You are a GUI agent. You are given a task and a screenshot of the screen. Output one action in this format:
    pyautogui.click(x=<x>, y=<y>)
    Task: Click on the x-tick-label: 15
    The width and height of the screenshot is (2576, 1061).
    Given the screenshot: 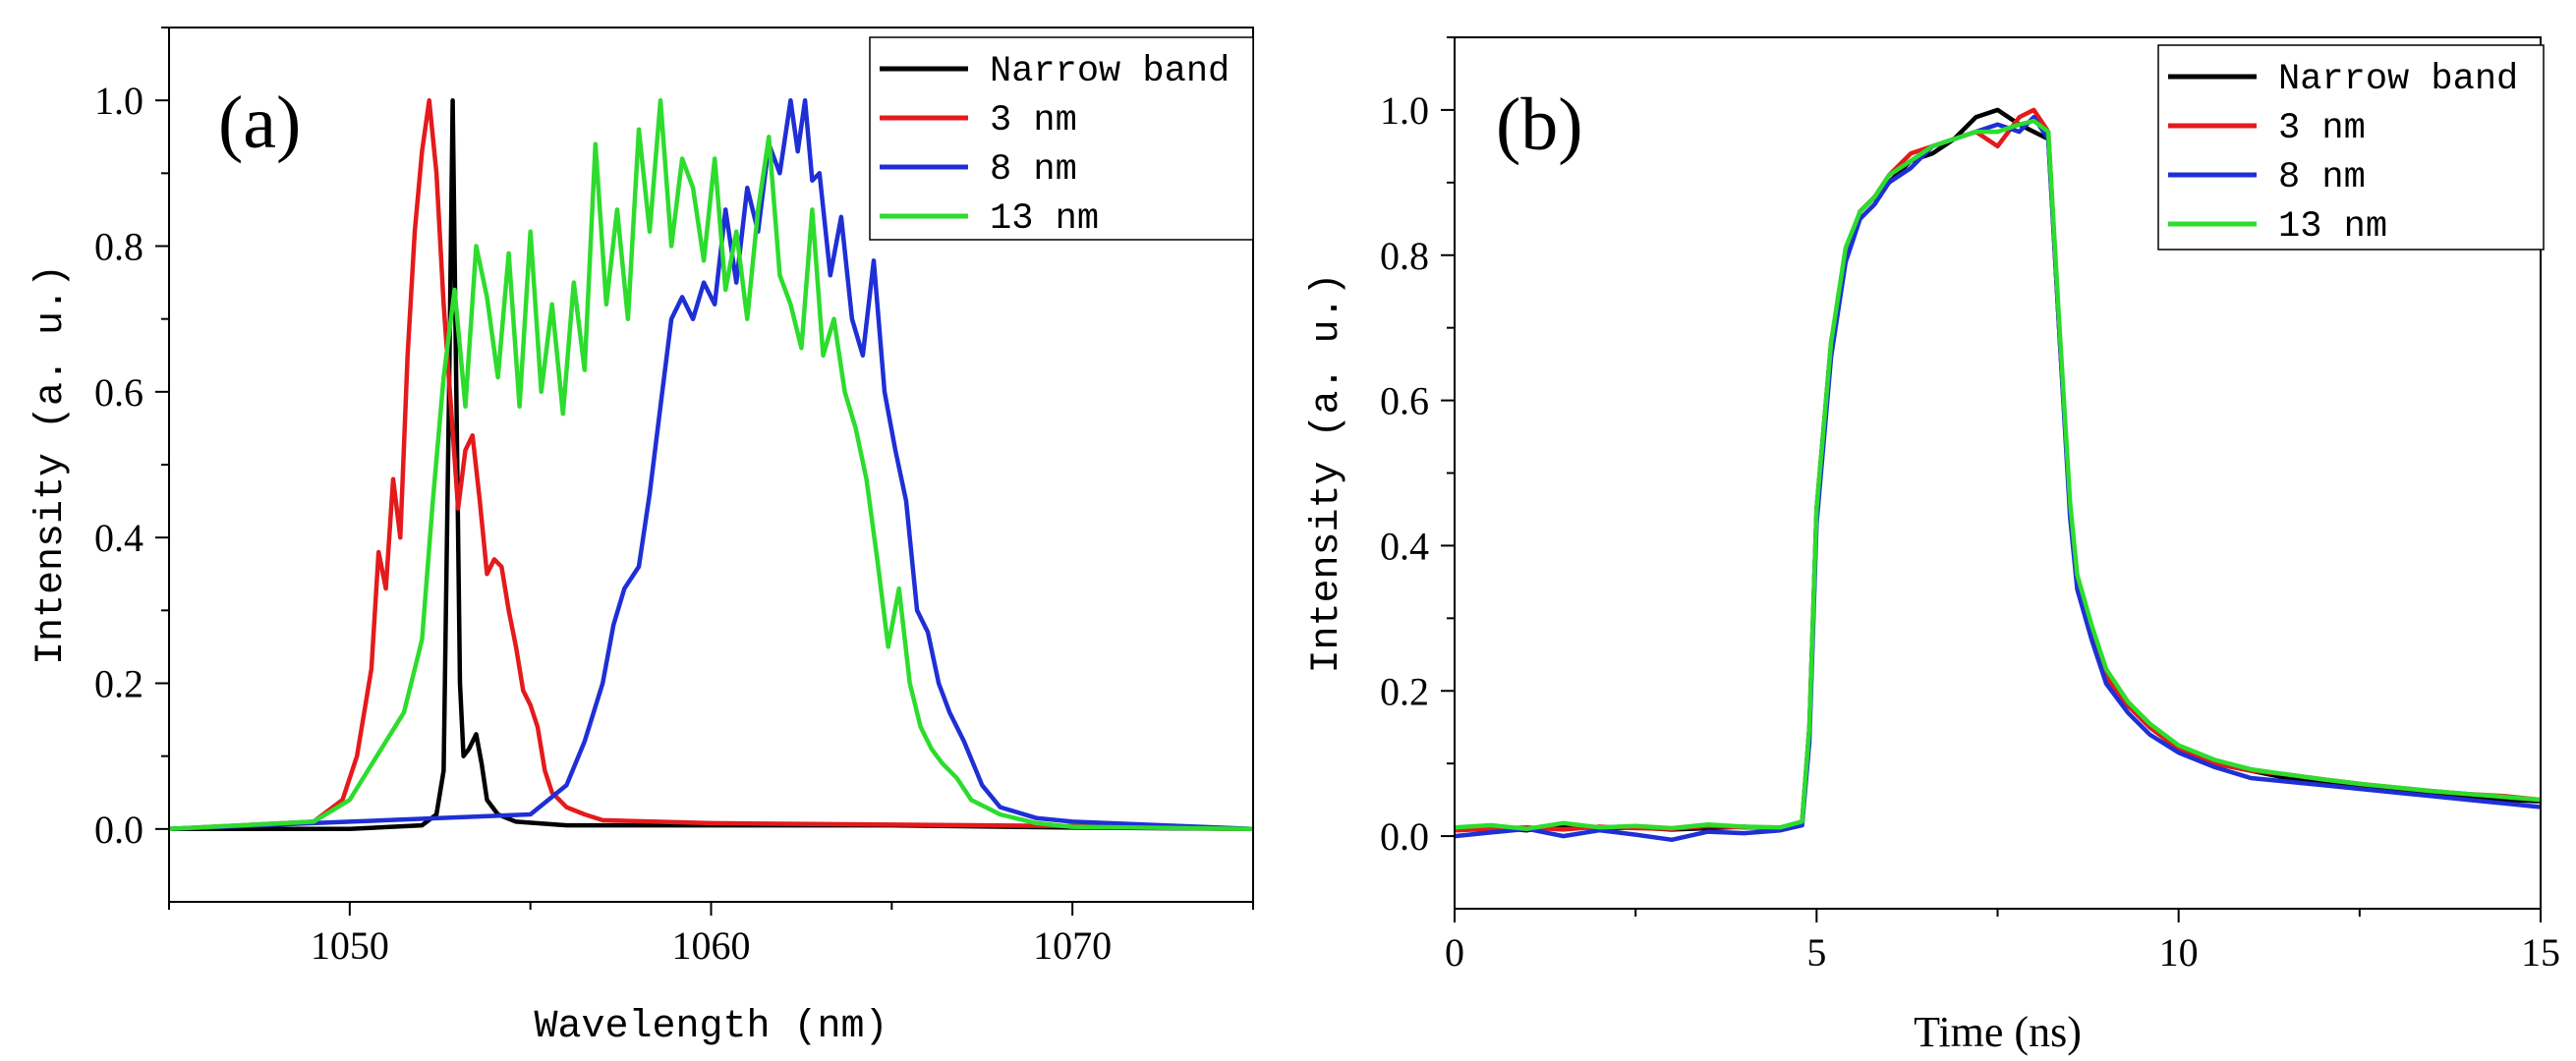 What is the action you would take?
    pyautogui.click(x=2541, y=952)
    